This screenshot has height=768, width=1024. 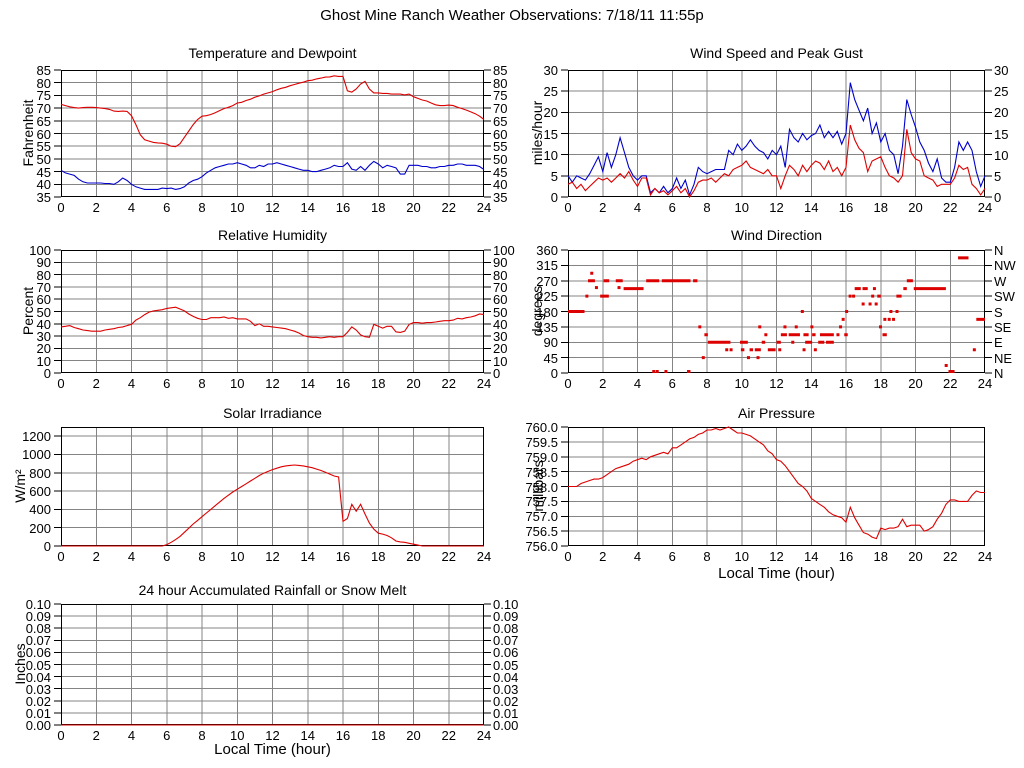 I want to click on tick-label: 18, so click(x=378, y=207).